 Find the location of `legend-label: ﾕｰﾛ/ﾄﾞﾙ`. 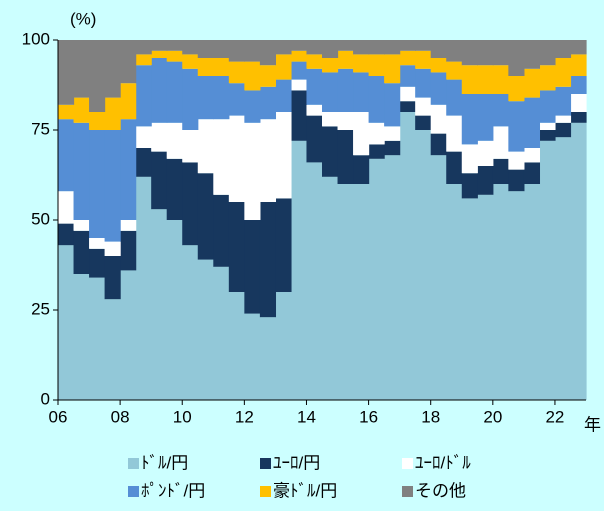

legend-label: ﾕｰﾛ/ﾄﾞﾙ is located at coordinates (443, 462).